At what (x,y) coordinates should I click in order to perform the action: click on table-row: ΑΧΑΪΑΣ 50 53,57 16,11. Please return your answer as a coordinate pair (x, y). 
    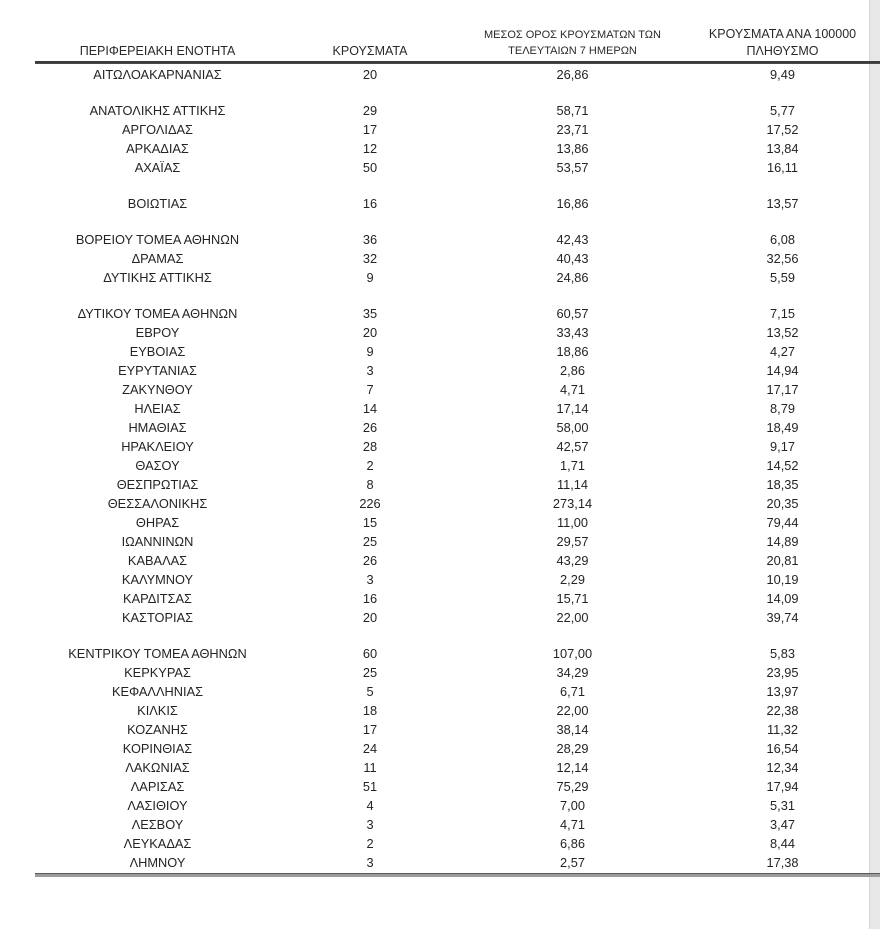
    Looking at the image, I should click on (457, 167).